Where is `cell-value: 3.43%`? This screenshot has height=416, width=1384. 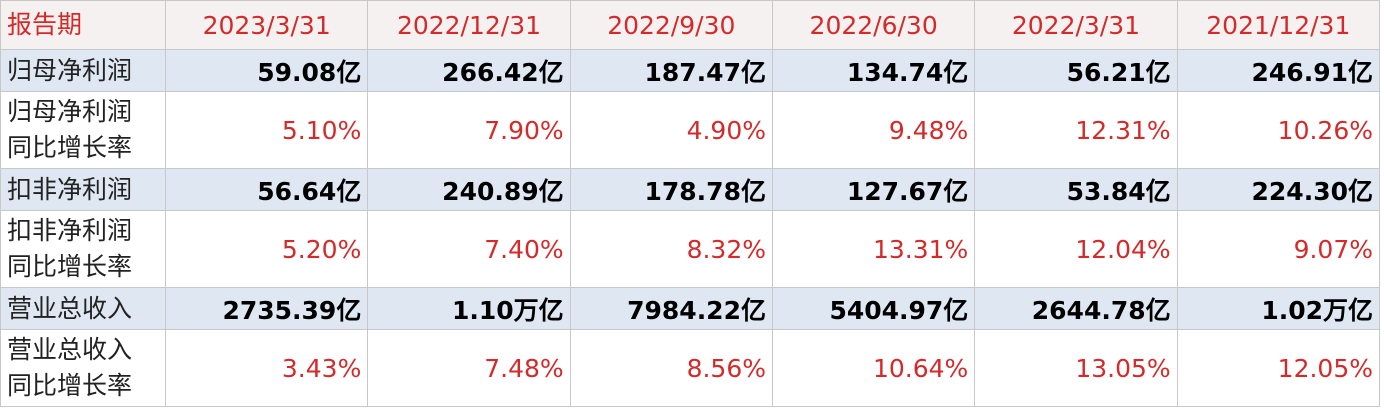
cell-value: 3.43% is located at coordinates (266, 368).